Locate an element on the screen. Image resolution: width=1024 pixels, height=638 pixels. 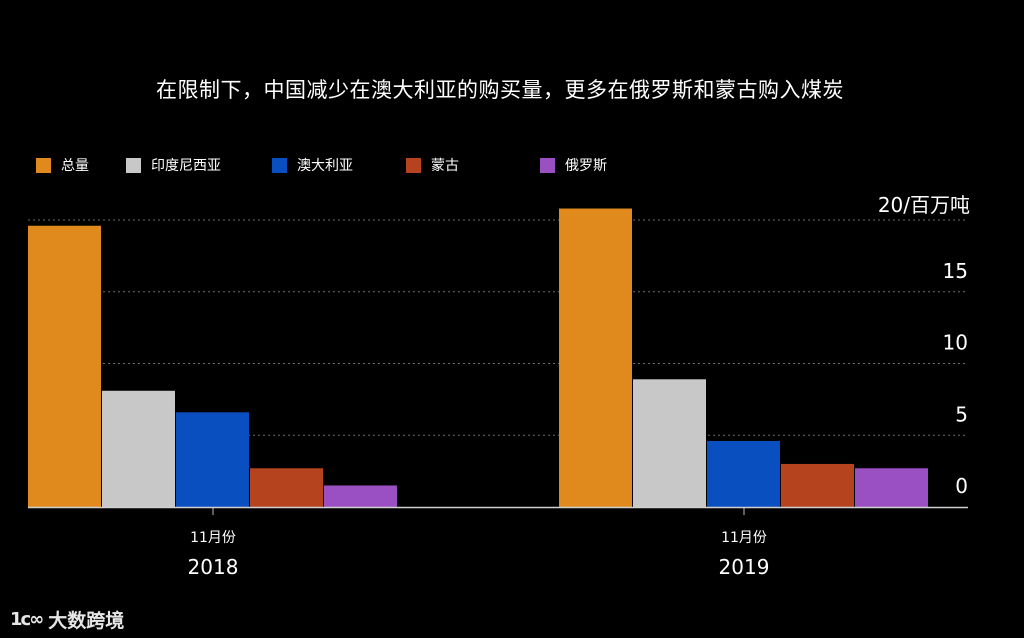
y-tick-label: 10 is located at coordinates (955, 343).